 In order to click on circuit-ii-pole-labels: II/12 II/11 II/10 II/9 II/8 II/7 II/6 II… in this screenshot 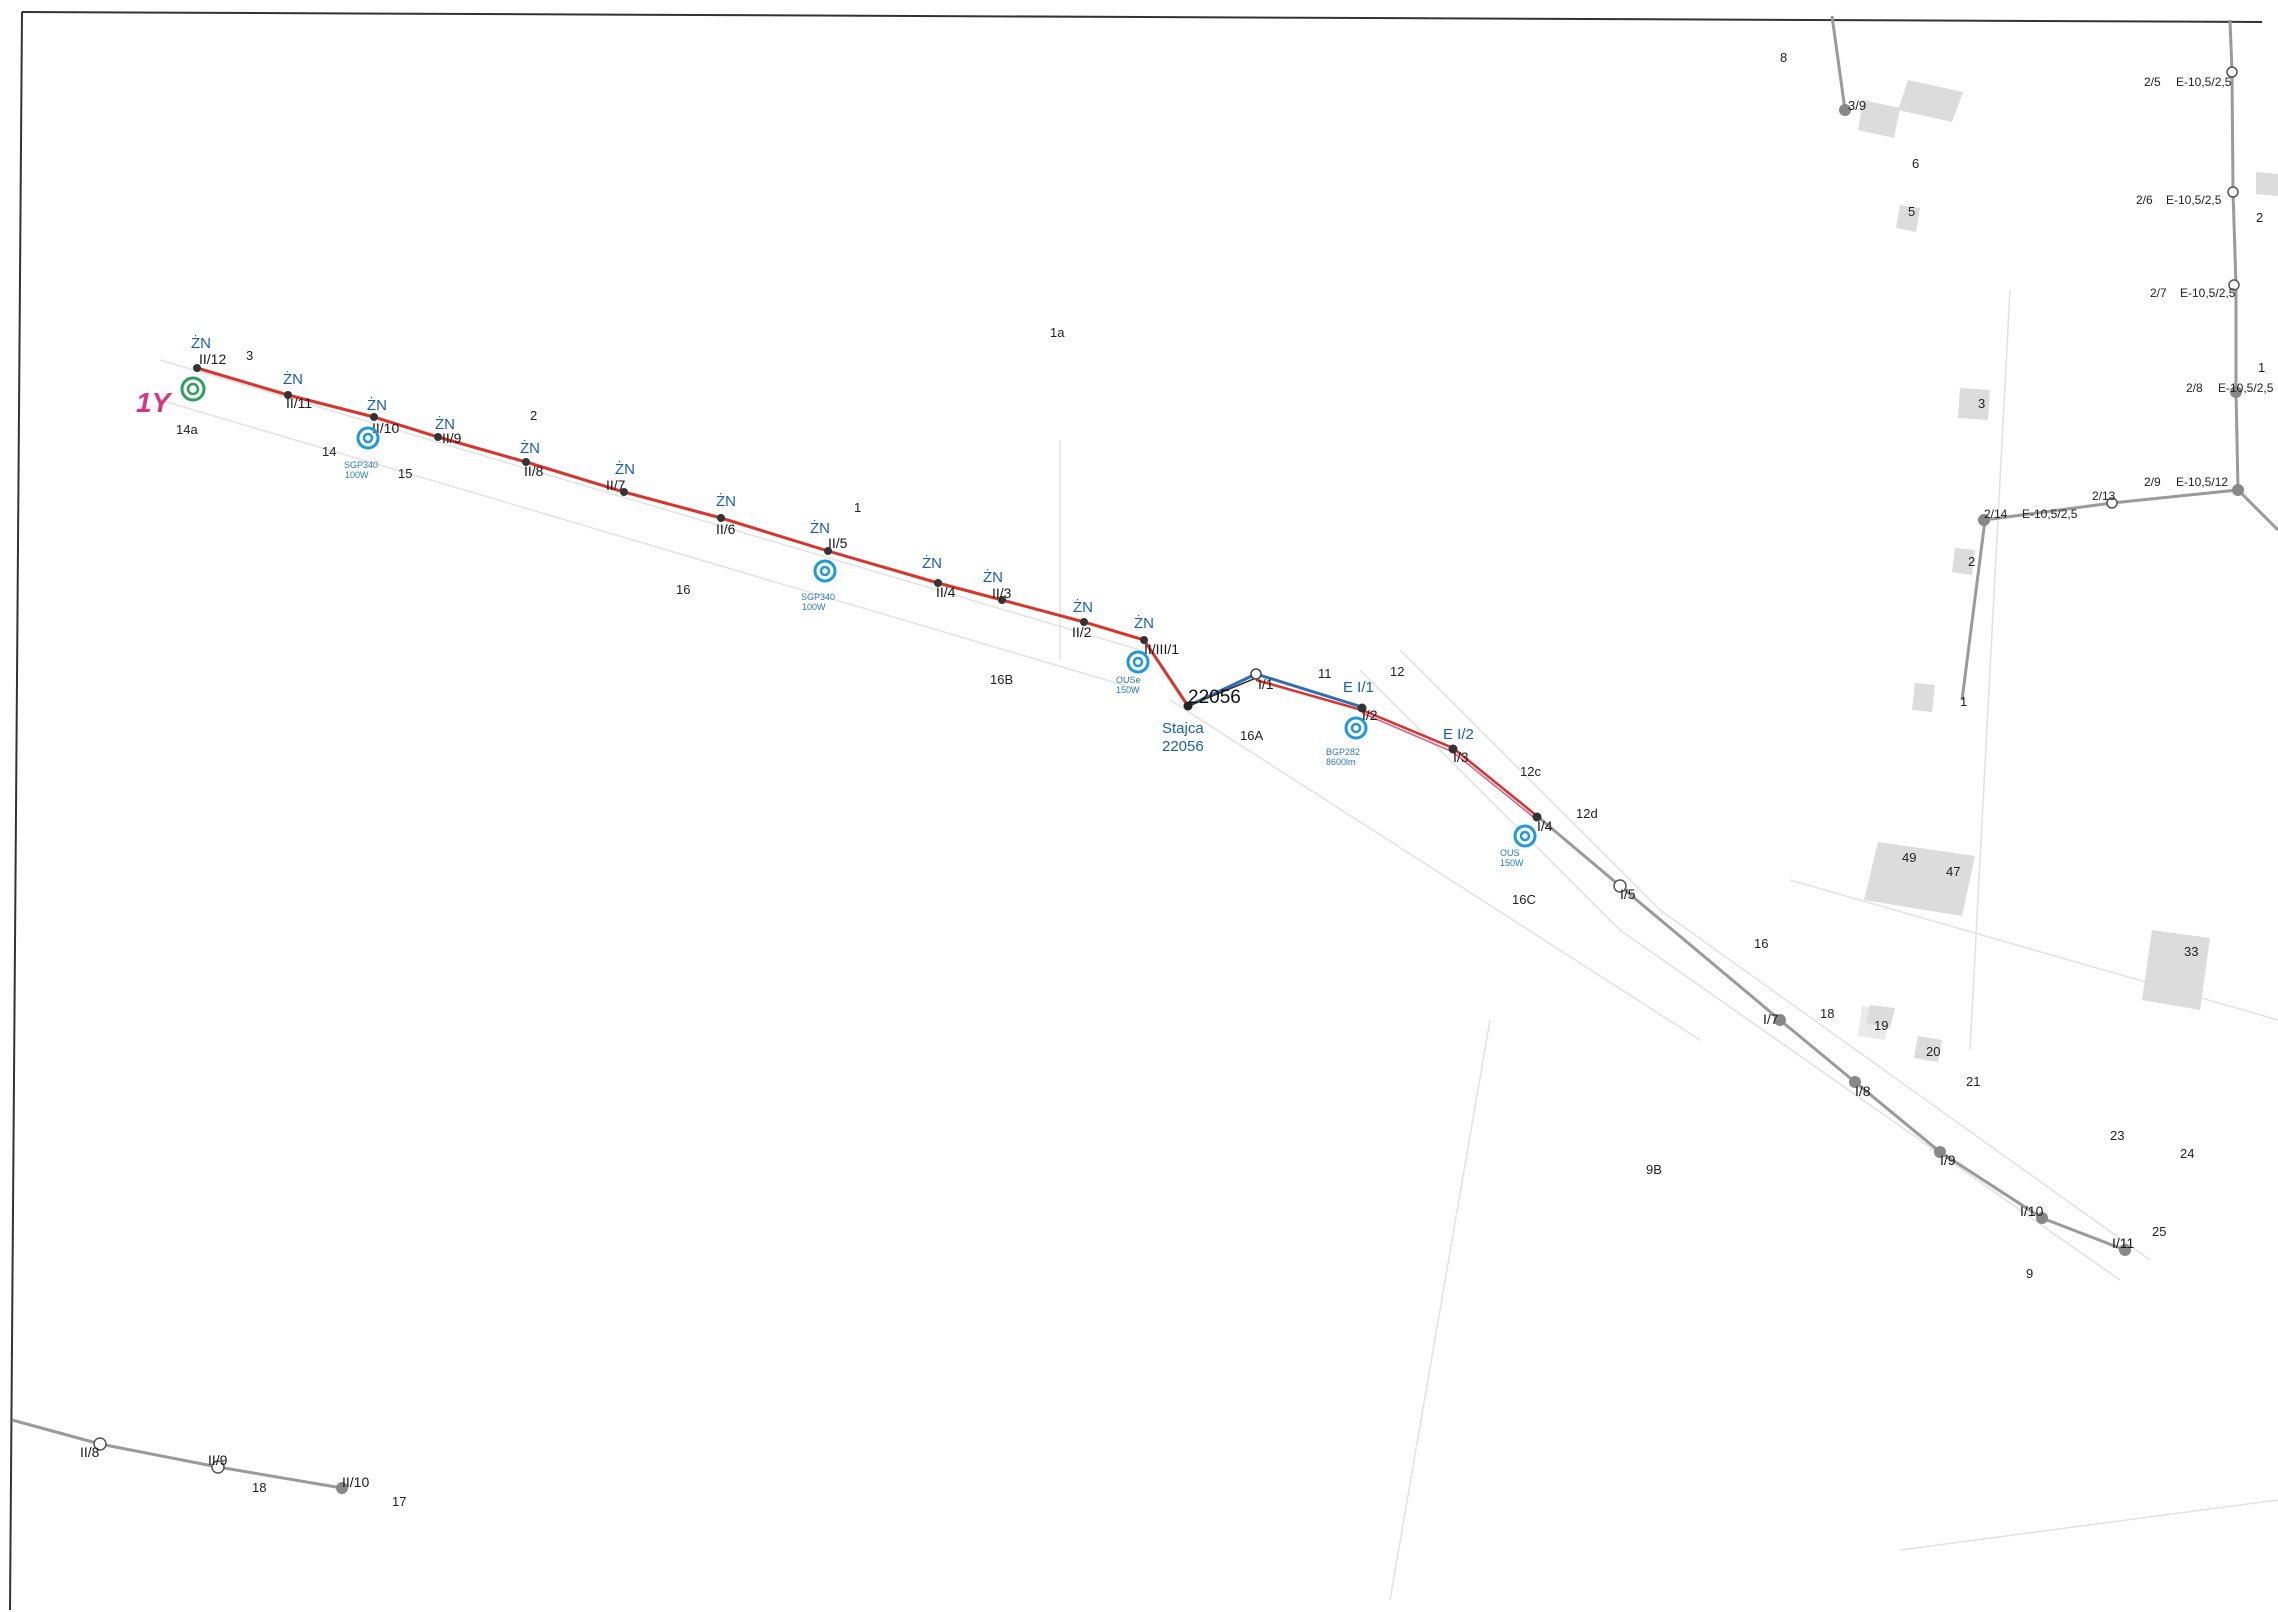, I will do `click(689, 504)`.